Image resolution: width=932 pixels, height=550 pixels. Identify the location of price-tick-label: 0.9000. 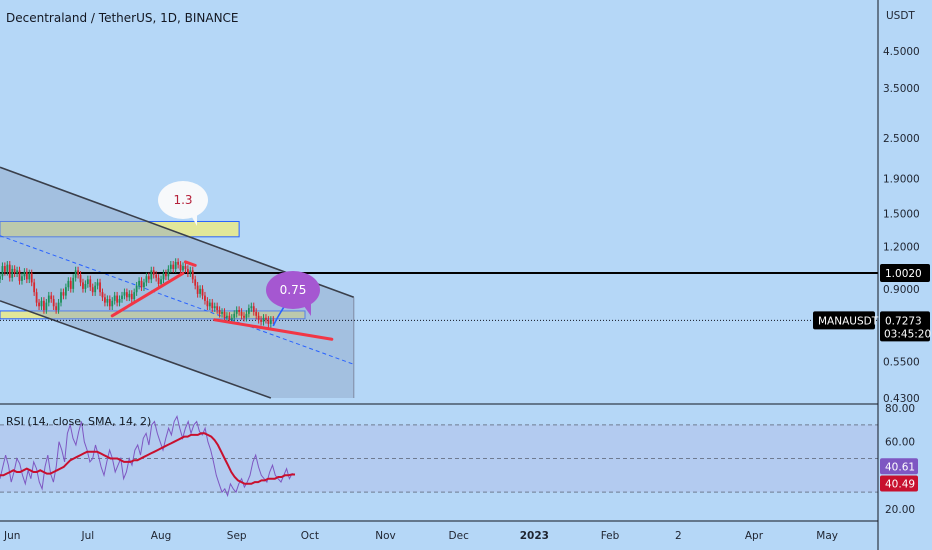
(901, 290).